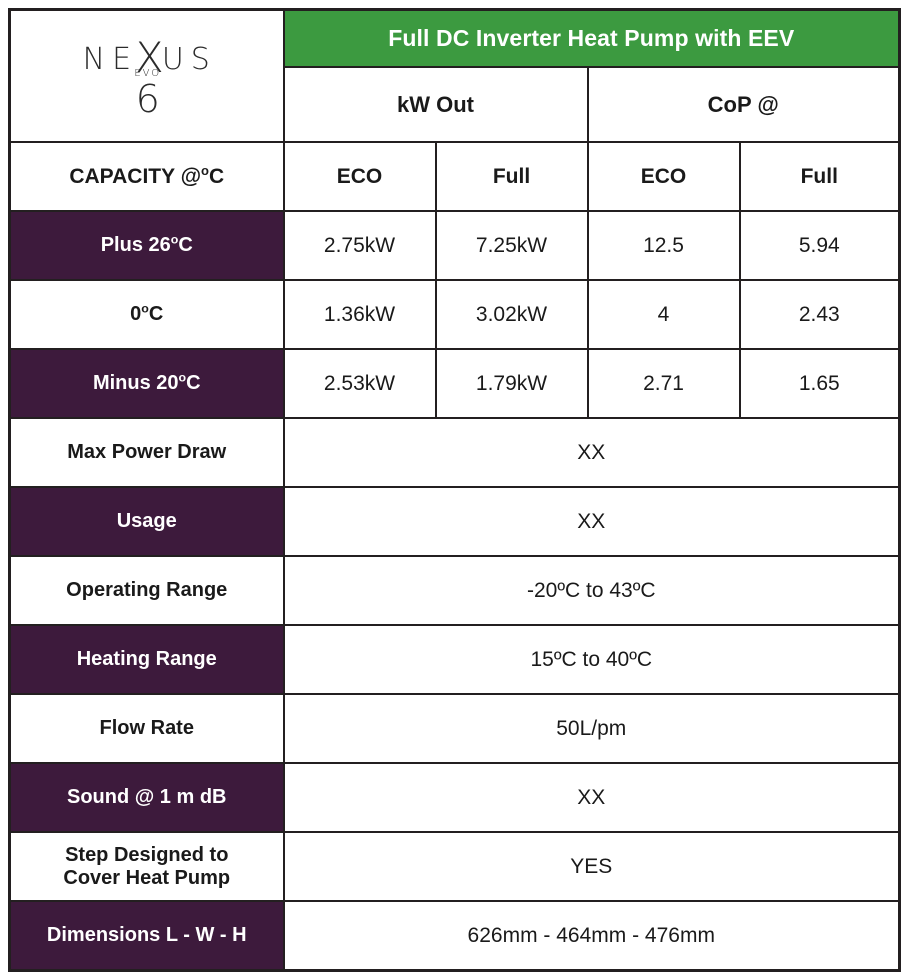 The width and height of the screenshot is (908, 972). I want to click on cell-cop-eco: 12.5, so click(663, 245).